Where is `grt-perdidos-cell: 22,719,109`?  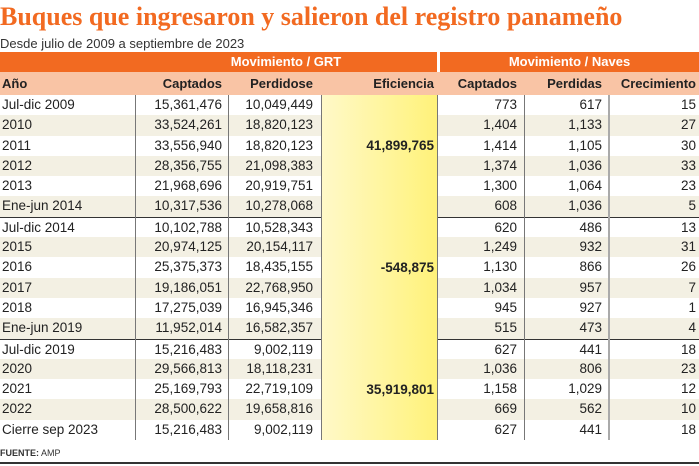 grt-perdidos-cell: 22,719,109 is located at coordinates (279, 389).